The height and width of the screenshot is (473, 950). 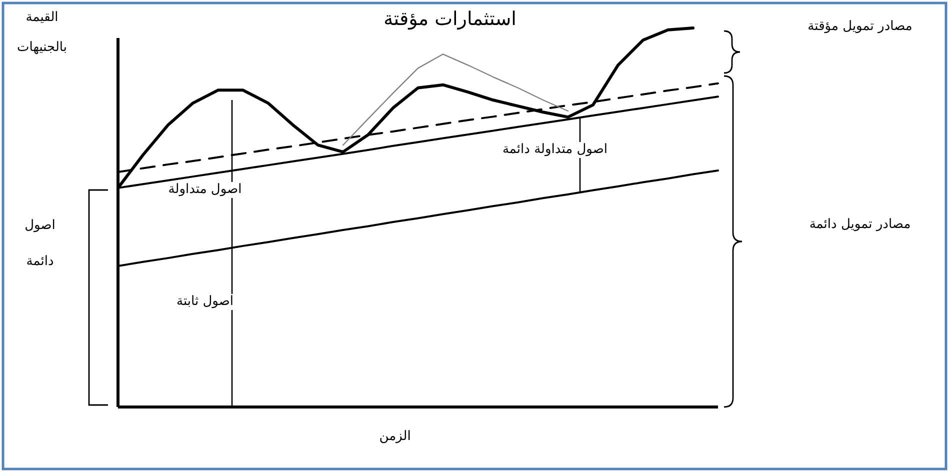 What do you see at coordinates (860, 225) in the screenshot?
I see `annotation: مصادر تمويل دائمة` at bounding box center [860, 225].